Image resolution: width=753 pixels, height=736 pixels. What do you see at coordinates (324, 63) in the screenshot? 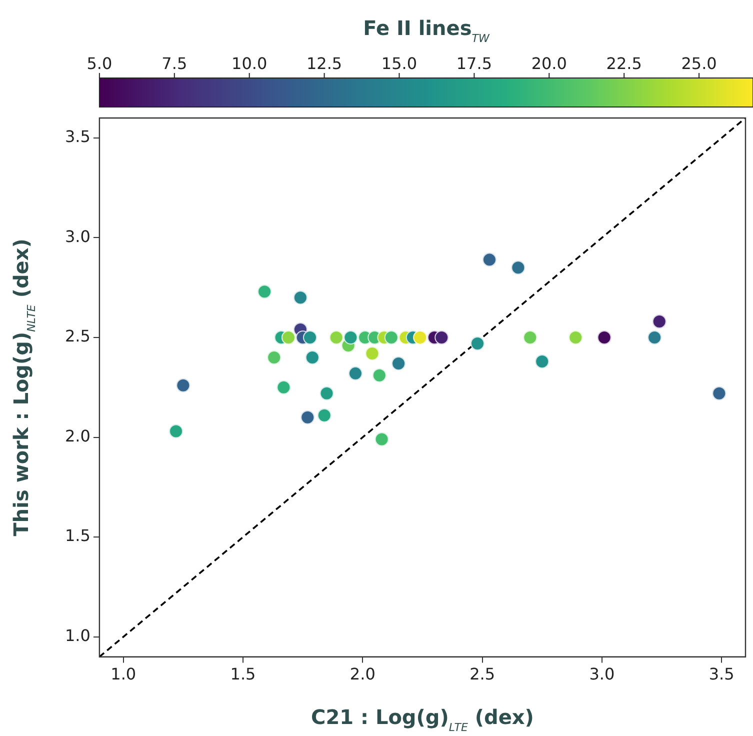
I see `color-bar-label: 12.5` at bounding box center [324, 63].